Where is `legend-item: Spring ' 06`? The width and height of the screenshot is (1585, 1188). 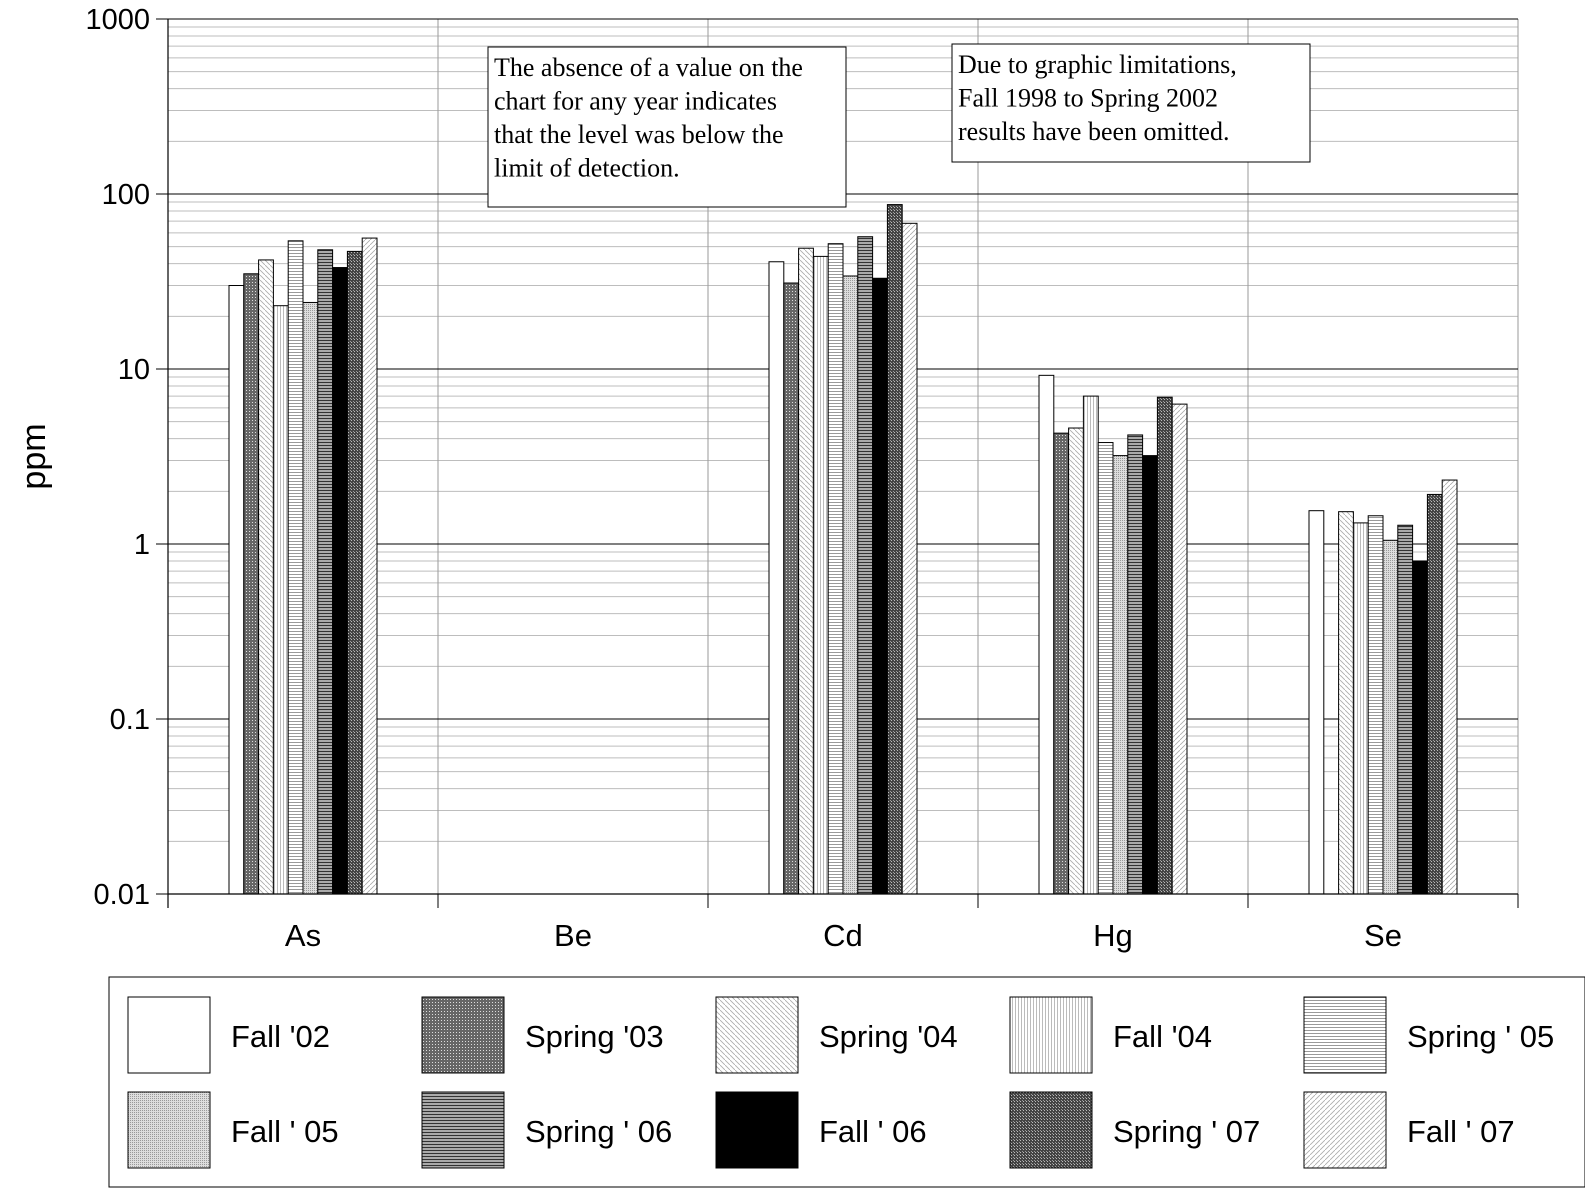 legend-item: Spring ' 06 is located at coordinates (546, 1130).